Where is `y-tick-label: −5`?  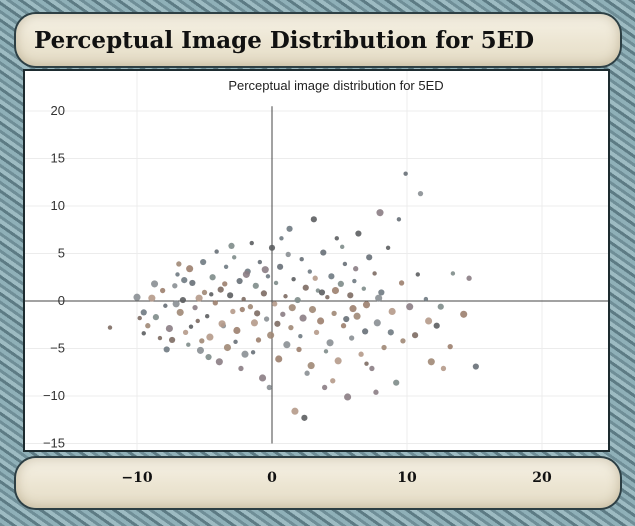 y-tick-label: −5 is located at coordinates (57, 348).